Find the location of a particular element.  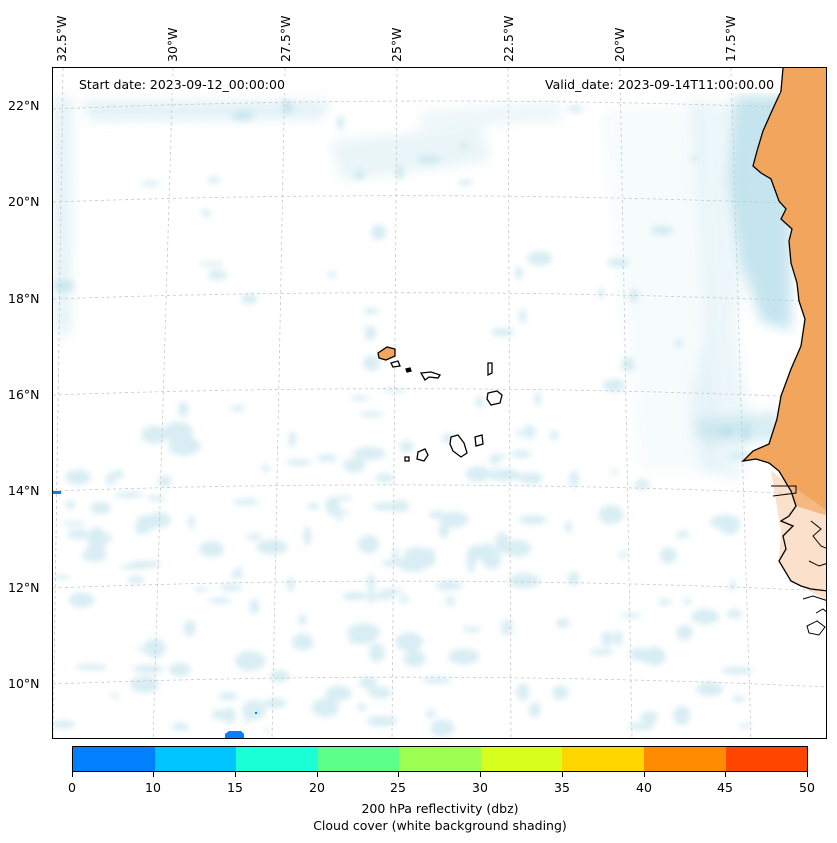

lat-label-12n: 12°N is located at coordinates (24, 587).